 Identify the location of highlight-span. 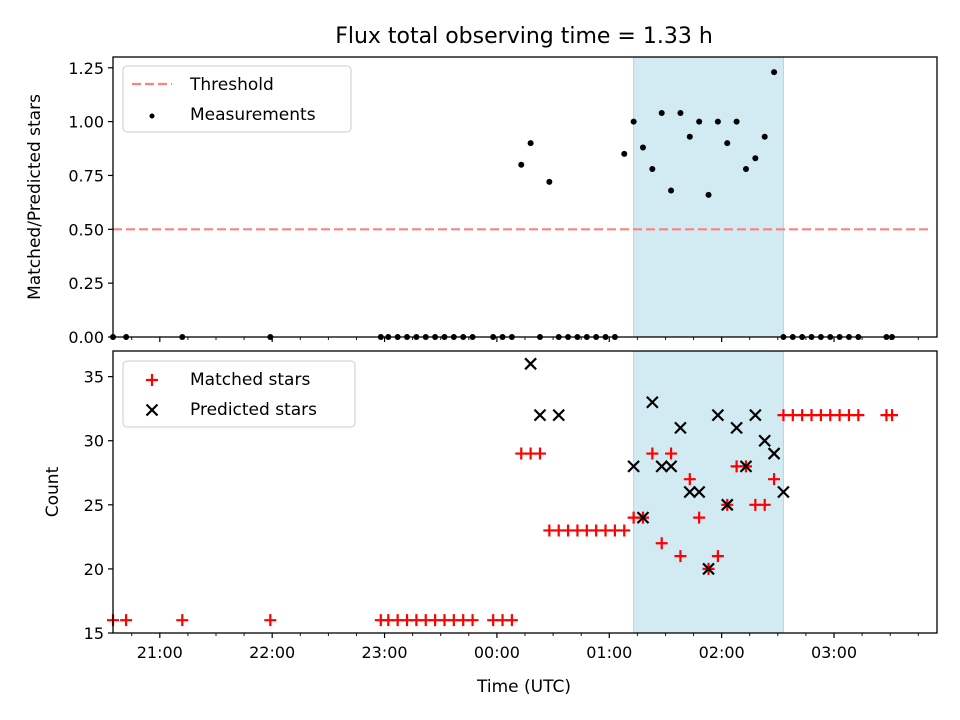
(708, 492).